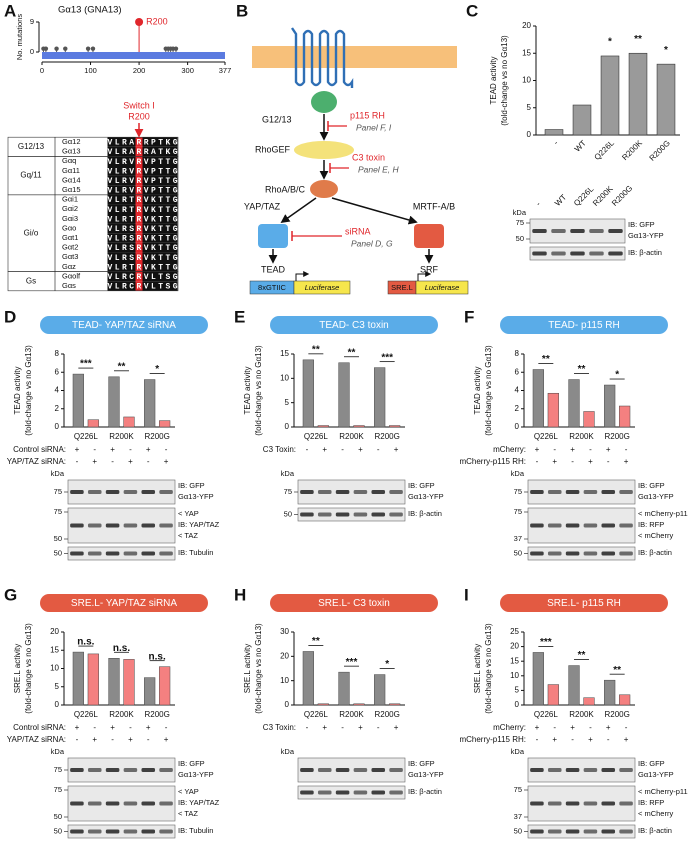 Image resolution: width=688 pixels, height=853 pixels. Describe the element at coordinates (655, 552) in the screenshot. I see `blot-label: IB: β-actin` at that location.